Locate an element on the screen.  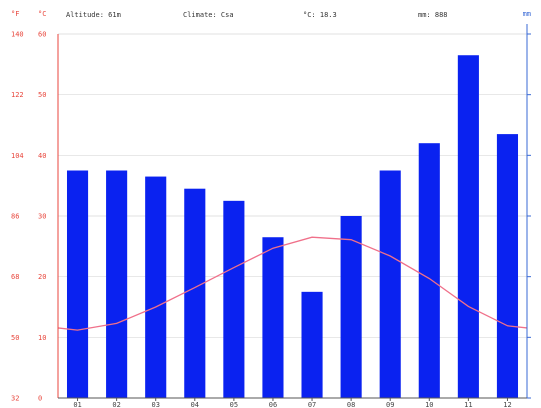
month-label: 02 is located at coordinates (116, 404).